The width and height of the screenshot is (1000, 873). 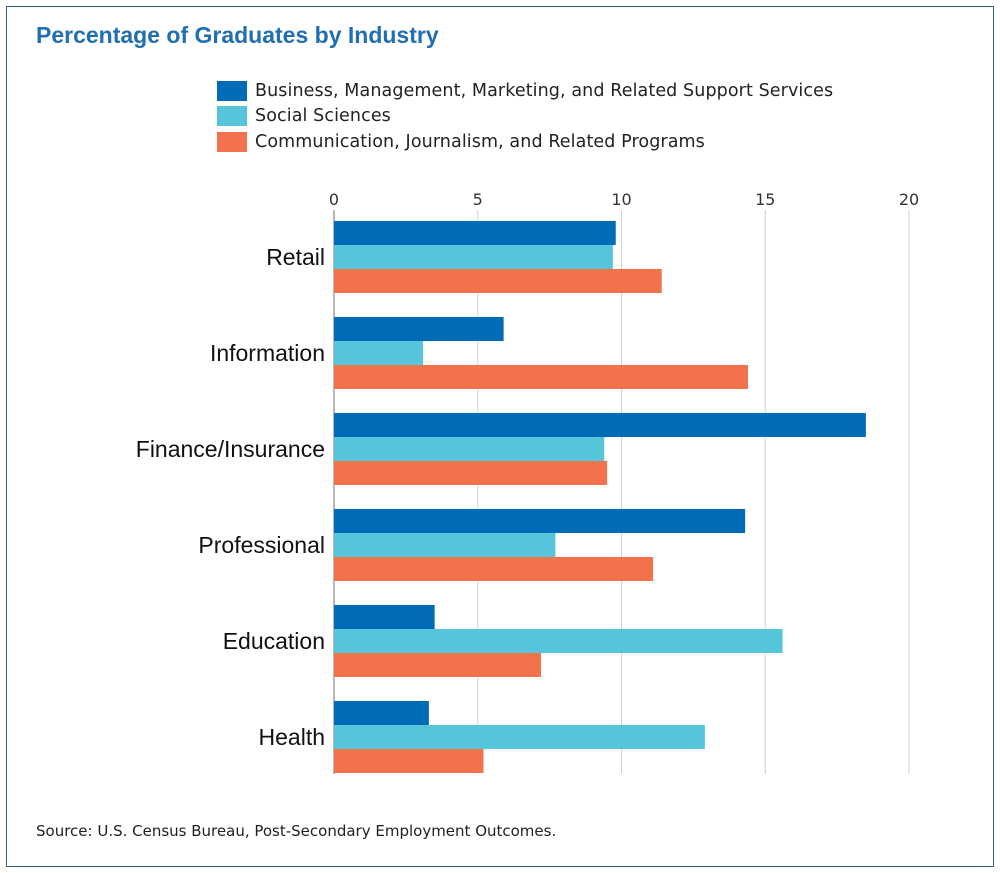 I want to click on category-label-education: Education, so click(x=274, y=641).